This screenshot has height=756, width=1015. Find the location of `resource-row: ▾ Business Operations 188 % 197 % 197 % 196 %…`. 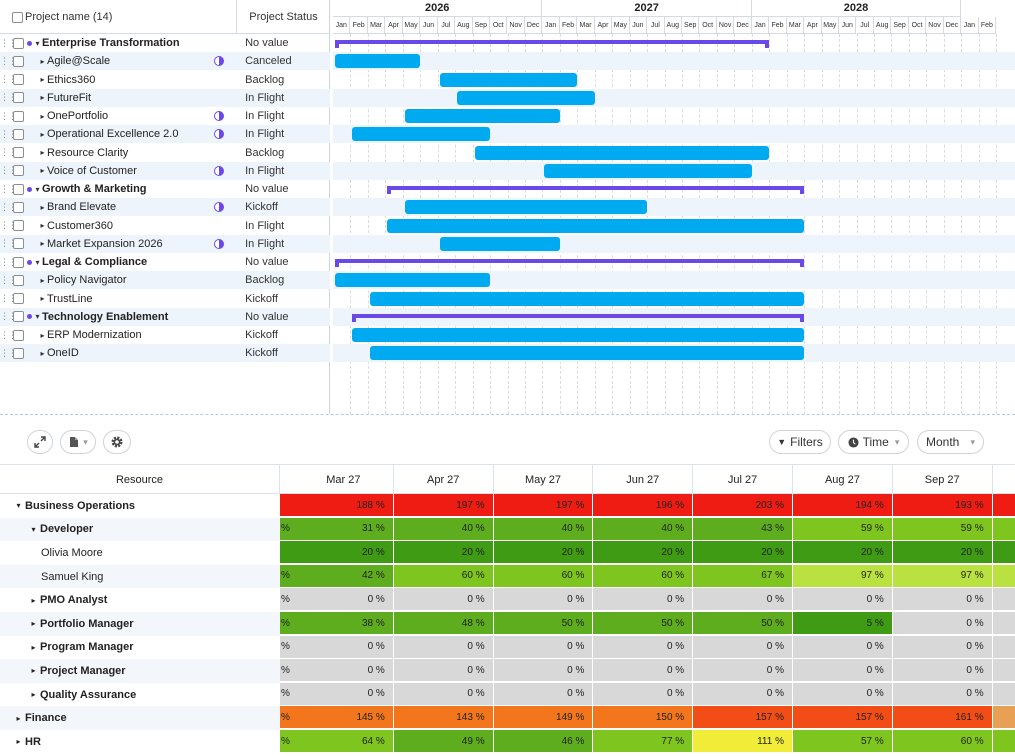

resource-row: ▾ Business Operations 188 % 197 % 197 % 196 %… is located at coordinates (507, 506).